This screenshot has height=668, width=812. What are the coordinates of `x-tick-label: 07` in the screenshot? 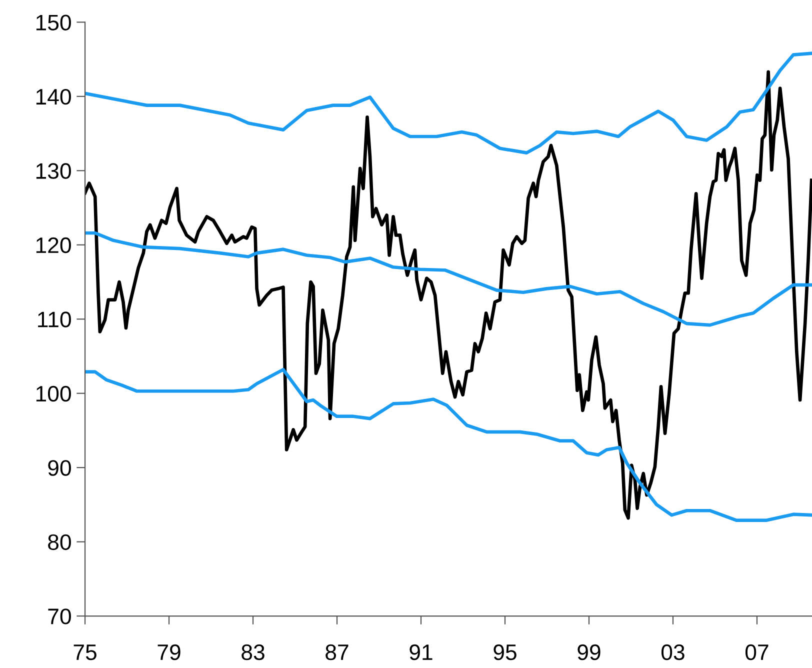 It's located at (756, 652).